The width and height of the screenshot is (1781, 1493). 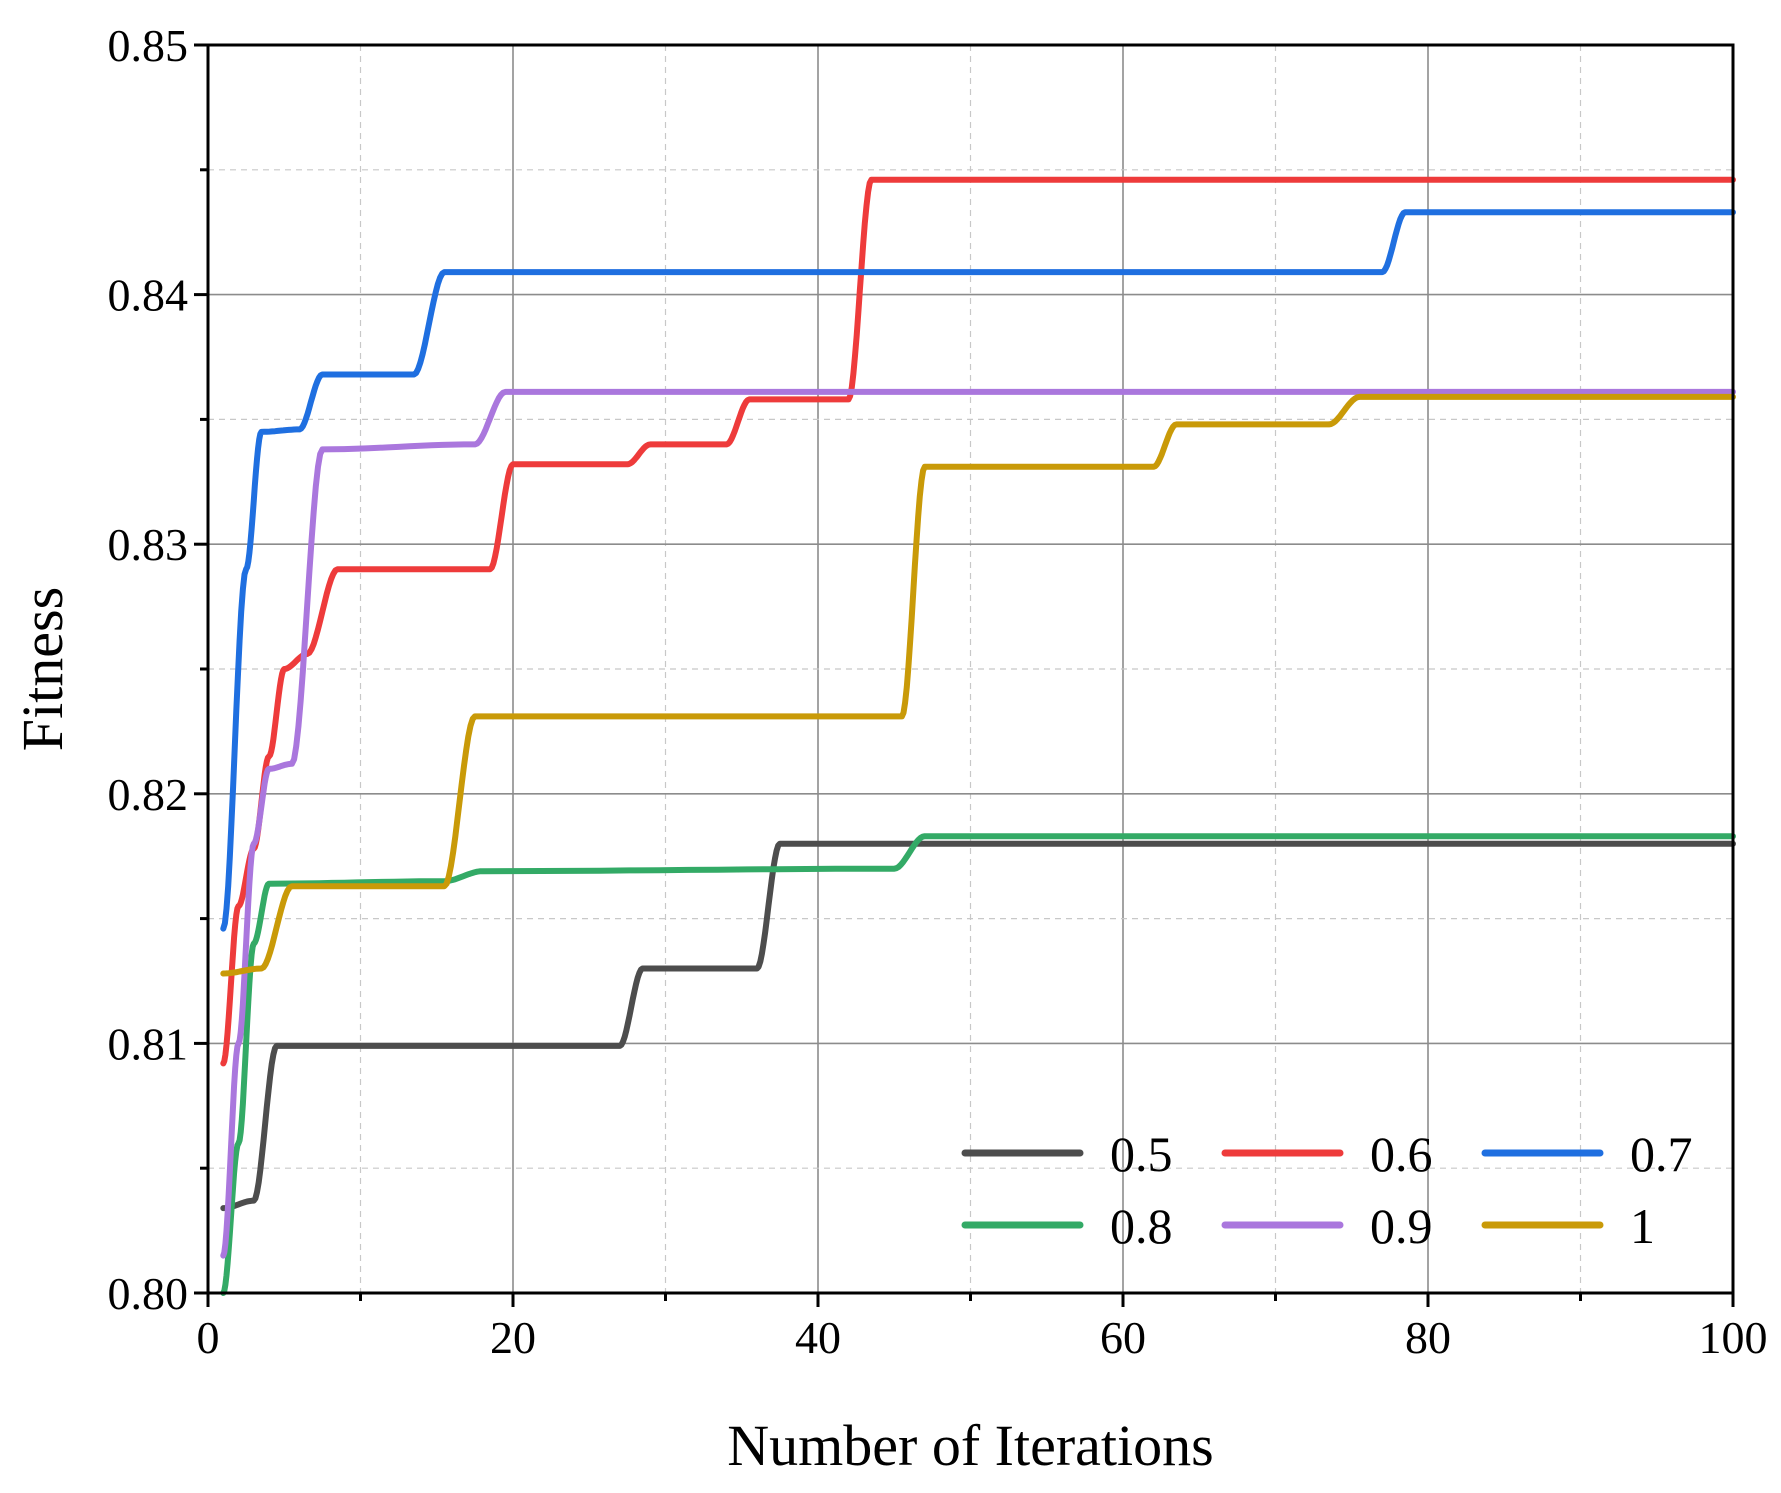 I want to click on y-tick-label: 0.80, so click(x=148, y=1293).